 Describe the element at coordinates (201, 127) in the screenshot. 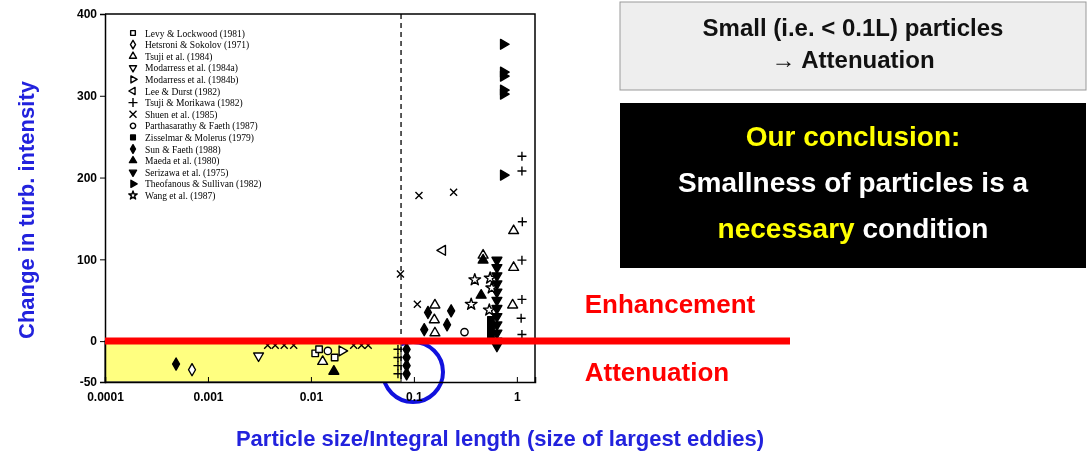

I see `legend-label: Parthasarathy & Faeth (1987)` at that location.